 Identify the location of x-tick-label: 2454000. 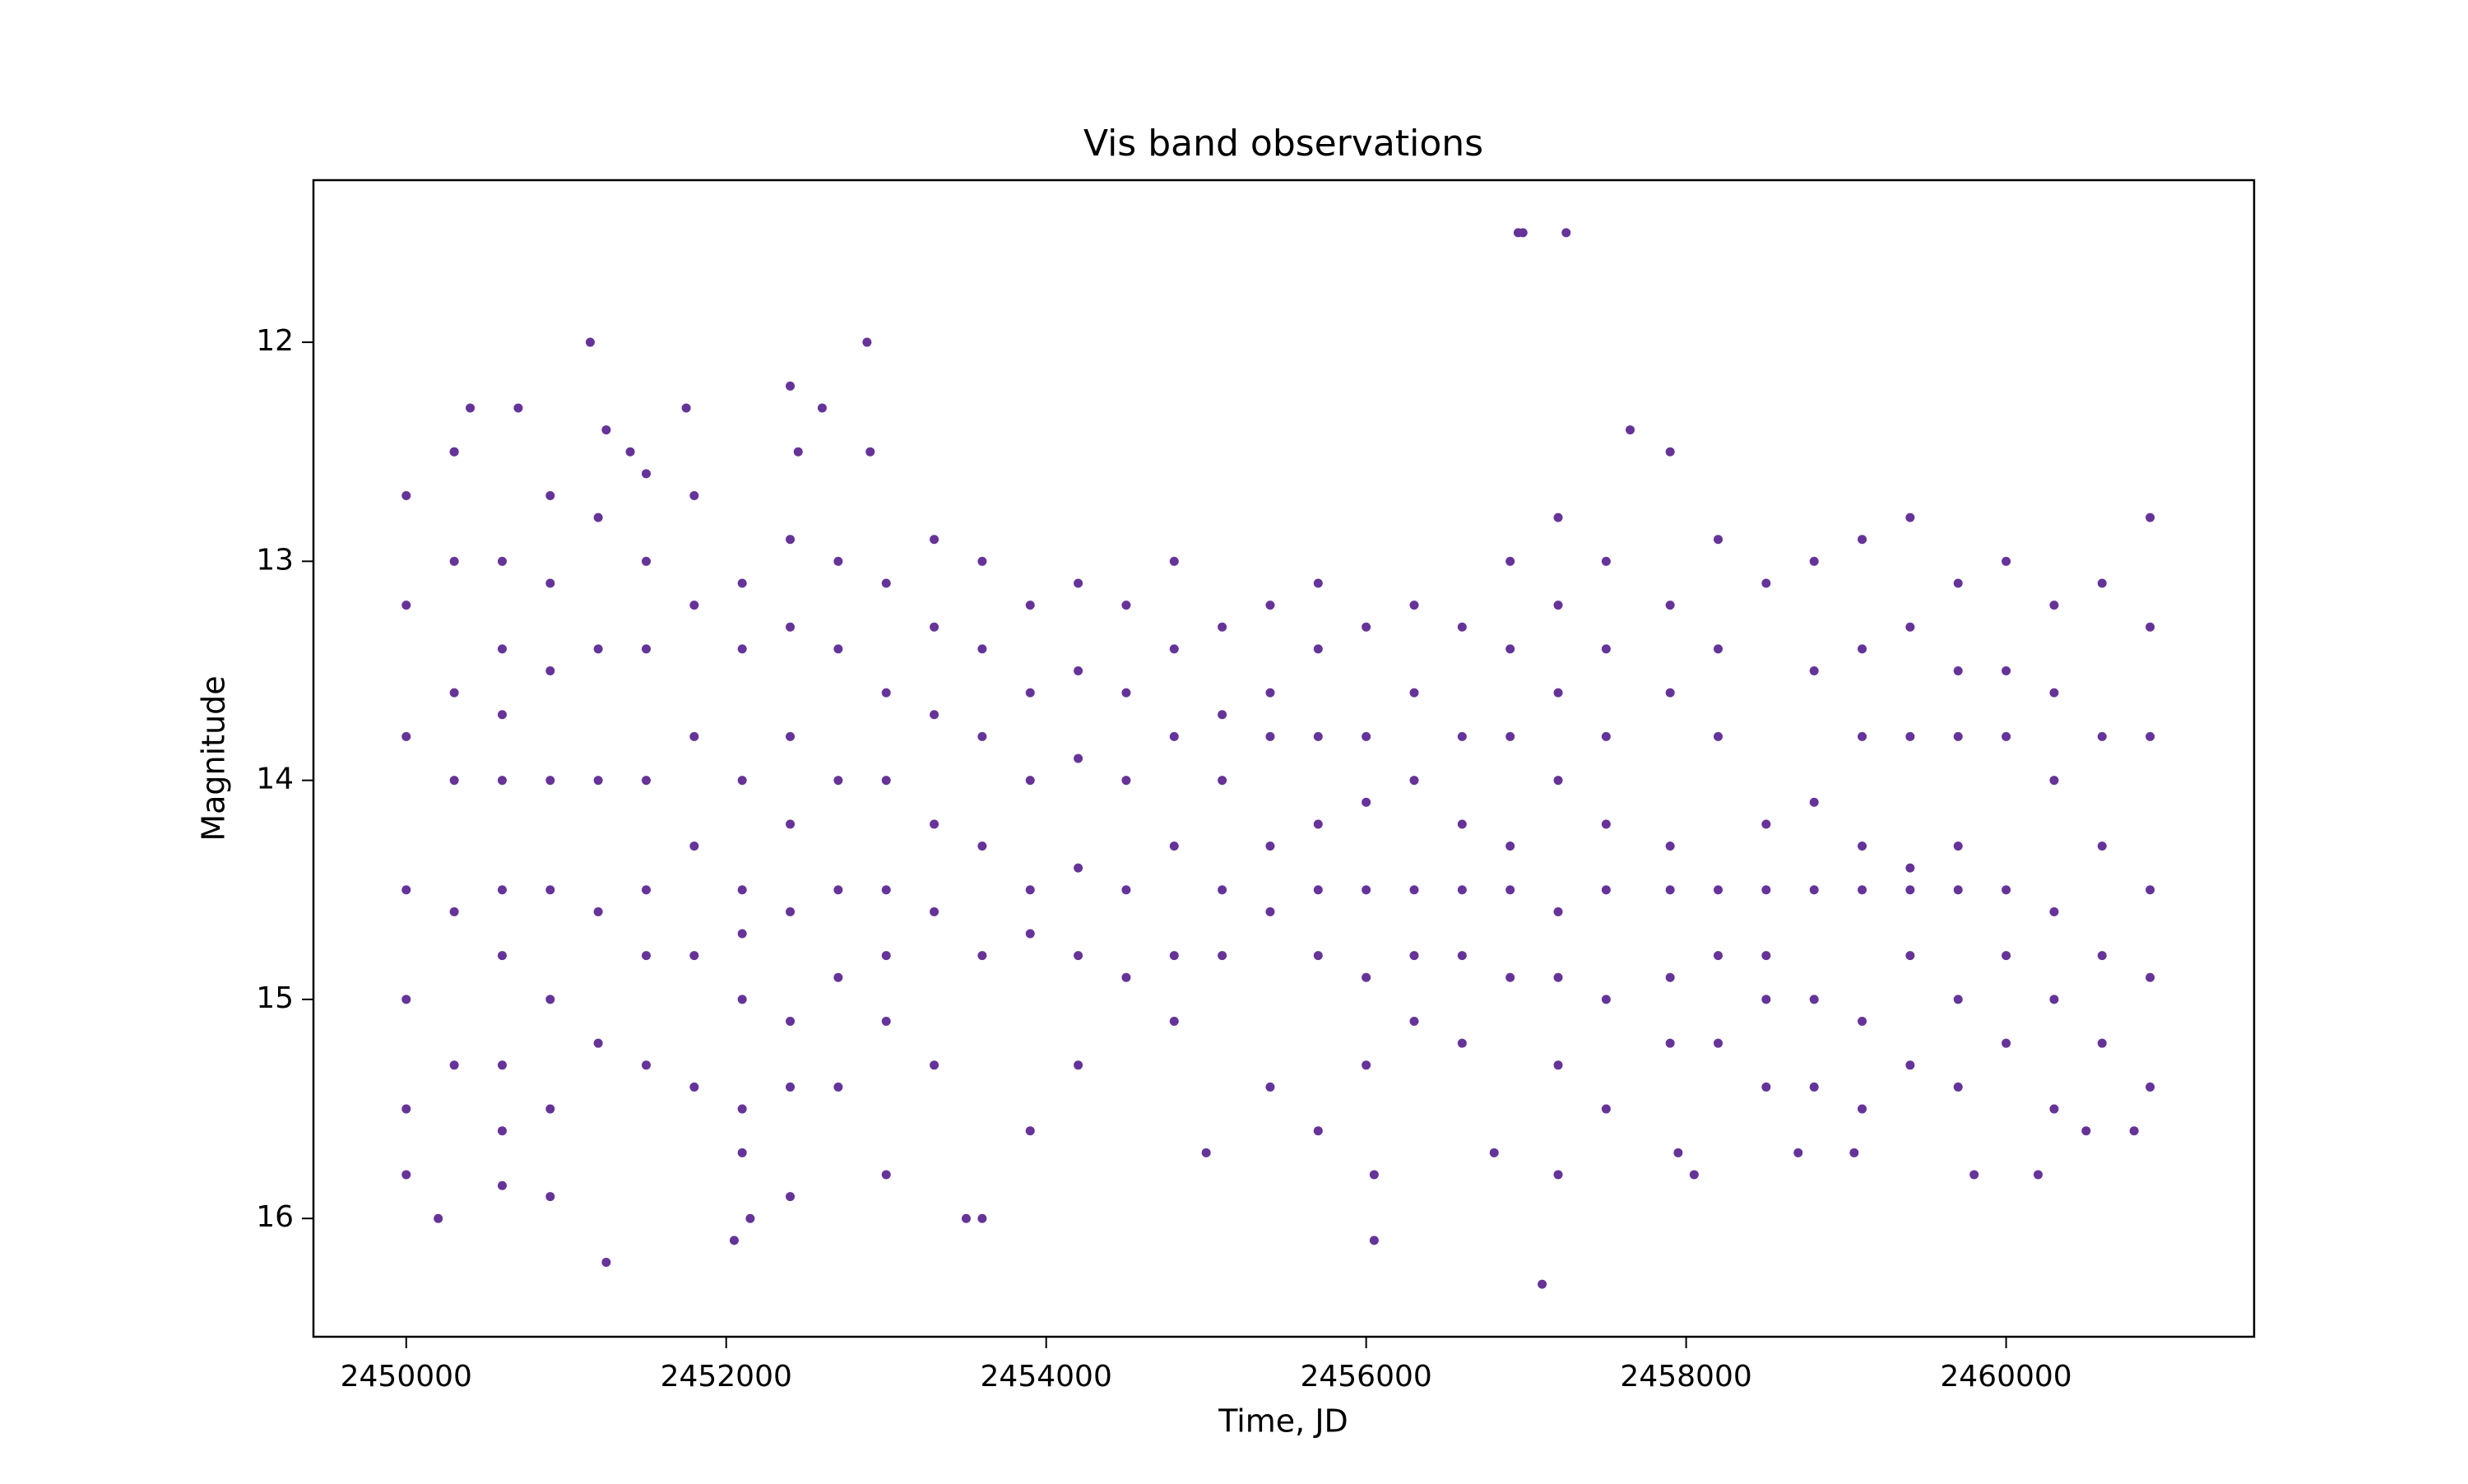
(1046, 1377).